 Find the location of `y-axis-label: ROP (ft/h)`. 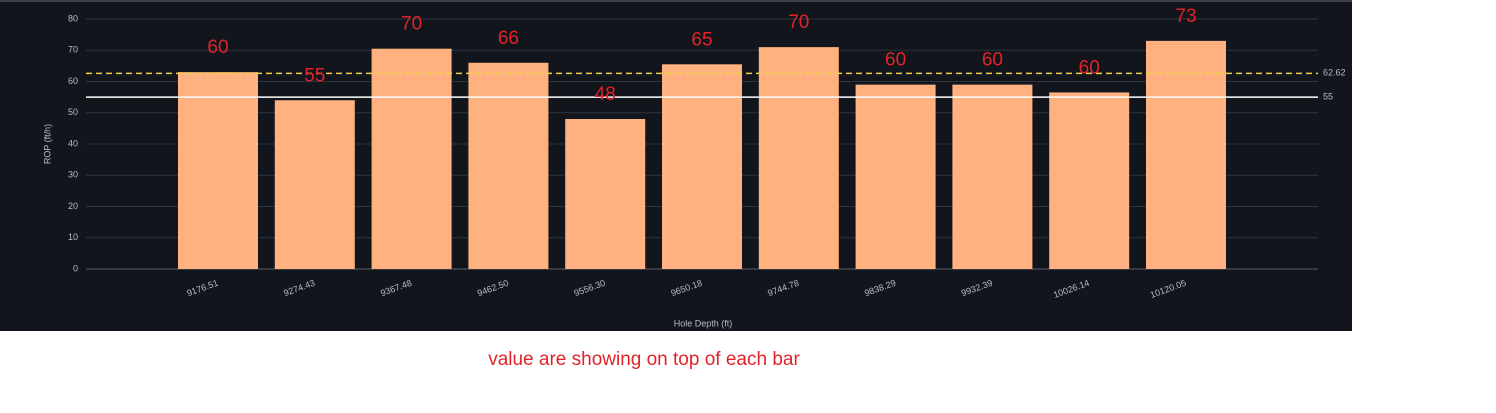

y-axis-label: ROP (ft/h) is located at coordinates (47, 144).